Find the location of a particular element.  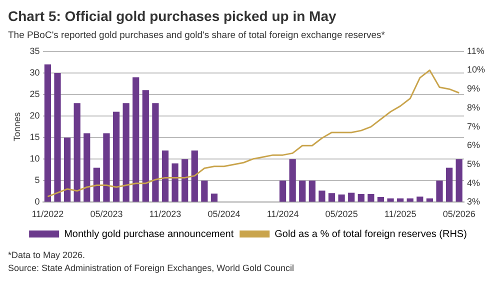

y-tick-label: 25 is located at coordinates (35, 93).